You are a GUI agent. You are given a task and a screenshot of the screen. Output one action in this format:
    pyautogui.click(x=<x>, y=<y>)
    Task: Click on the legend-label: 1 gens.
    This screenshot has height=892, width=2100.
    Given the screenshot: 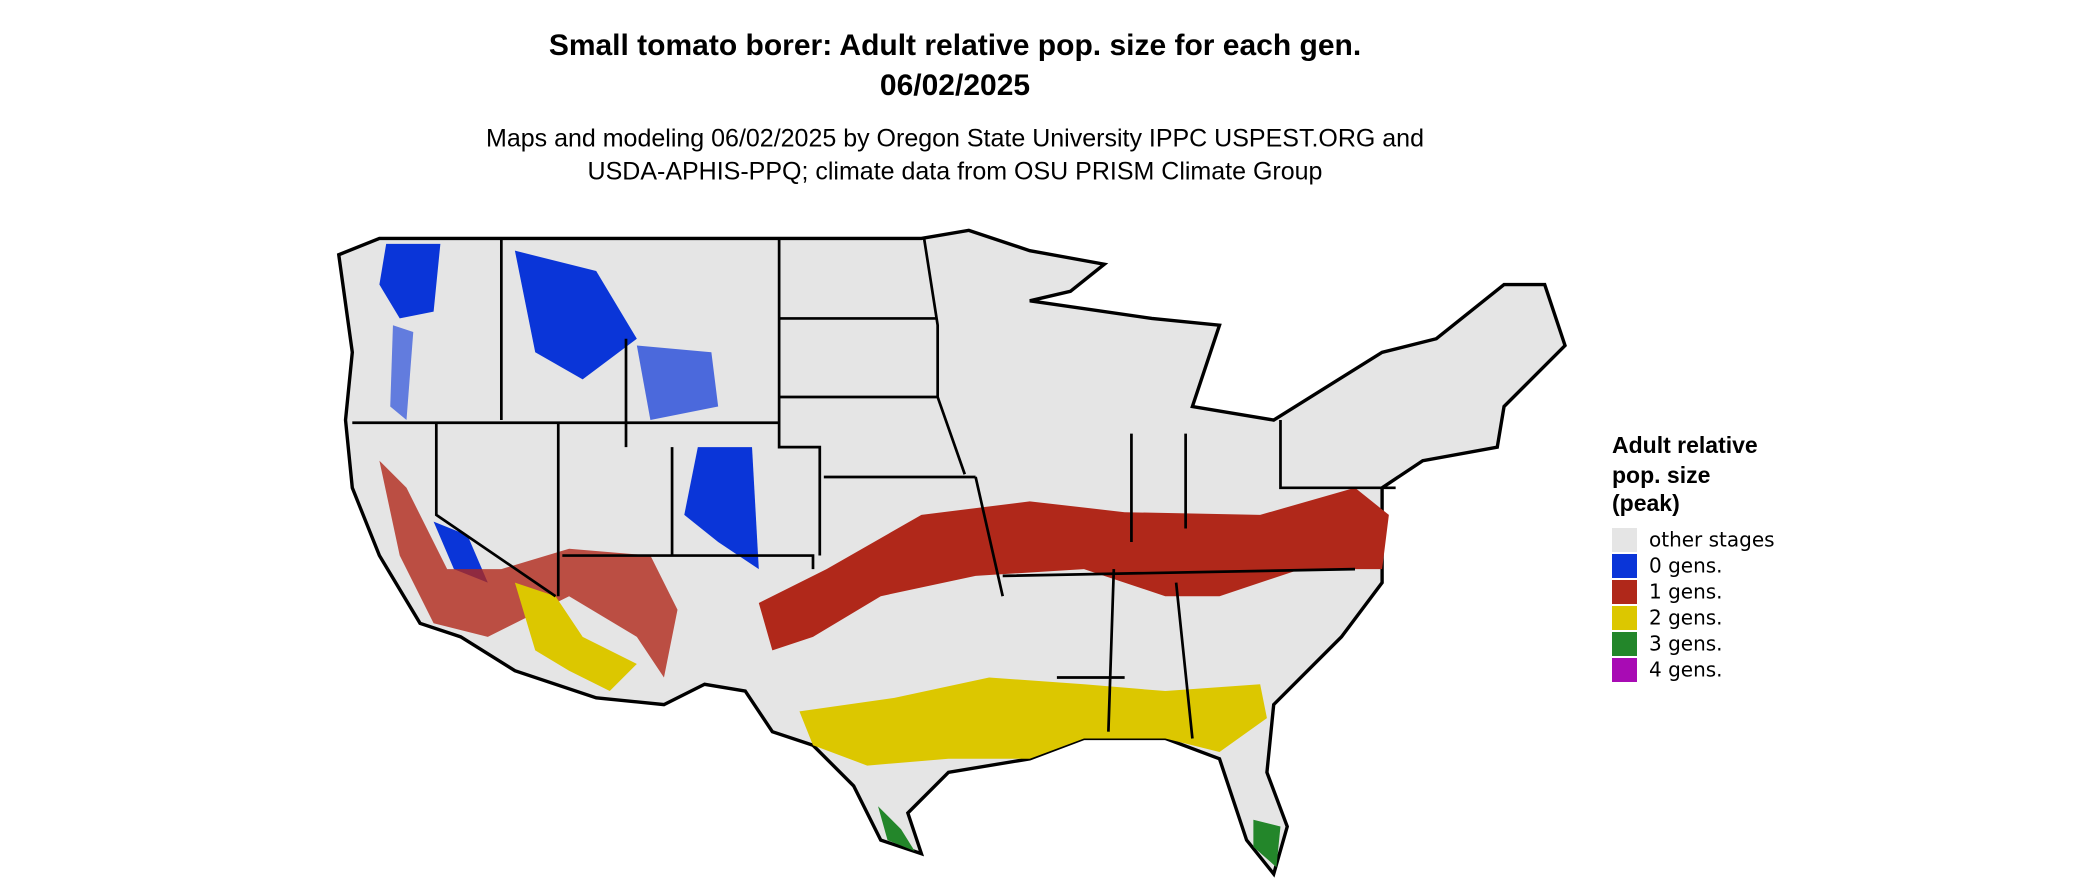 What is the action you would take?
    pyautogui.click(x=1686, y=592)
    